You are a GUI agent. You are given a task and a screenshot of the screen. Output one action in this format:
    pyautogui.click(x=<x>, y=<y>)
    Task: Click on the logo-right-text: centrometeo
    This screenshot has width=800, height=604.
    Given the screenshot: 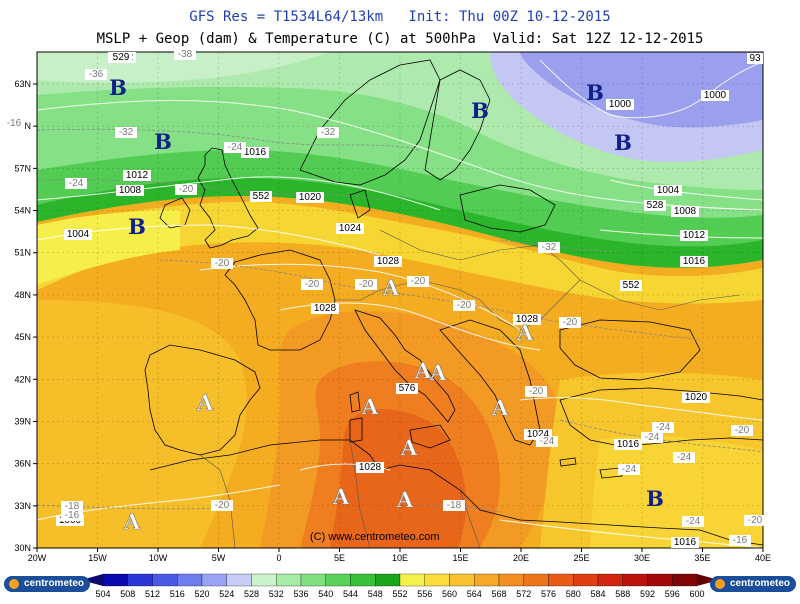 What is the action you would take?
    pyautogui.click(x=759, y=583)
    